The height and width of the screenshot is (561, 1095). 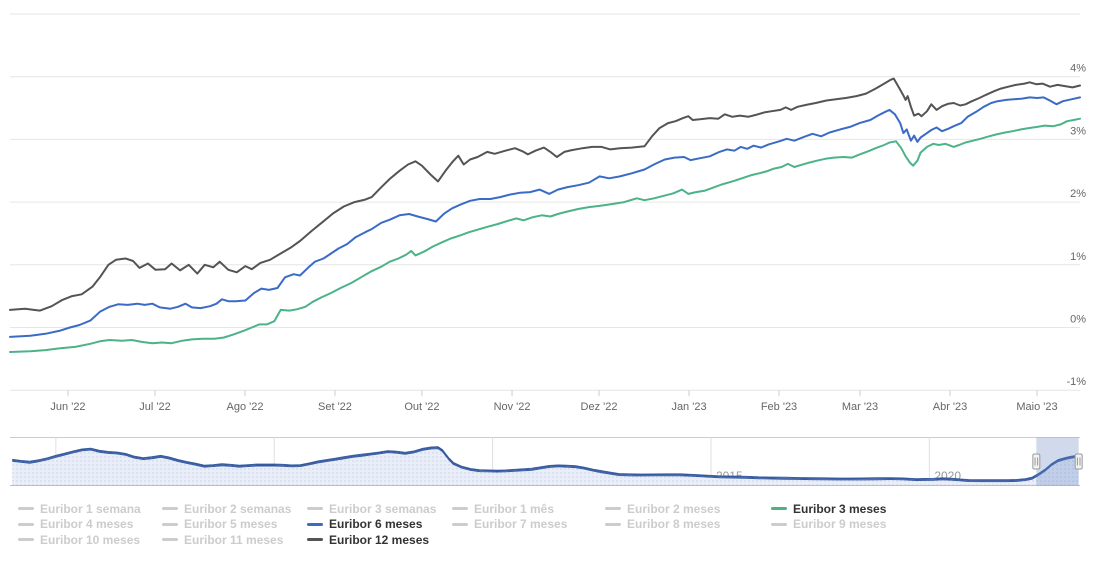 What do you see at coordinates (244, 407) in the screenshot?
I see `x-axis-label: Ago '22` at bounding box center [244, 407].